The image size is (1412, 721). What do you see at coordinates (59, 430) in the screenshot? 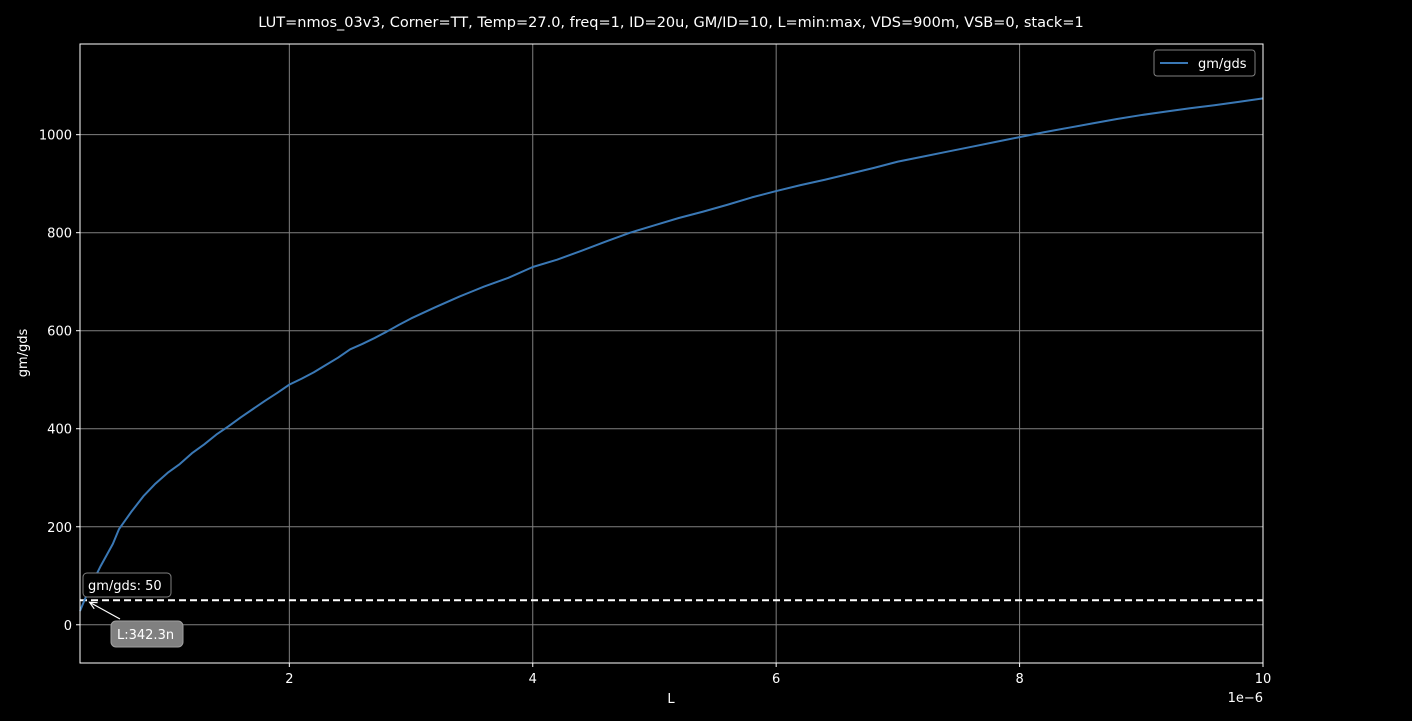
I see `y-tick-label: 400` at bounding box center [59, 430].